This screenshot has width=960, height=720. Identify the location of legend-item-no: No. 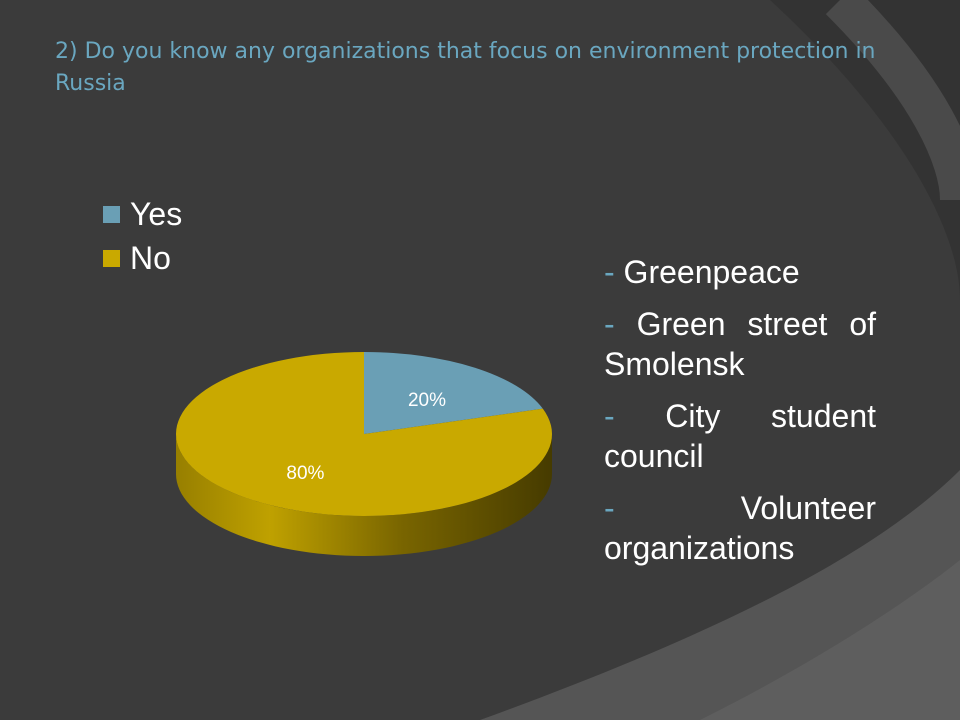
(142, 258).